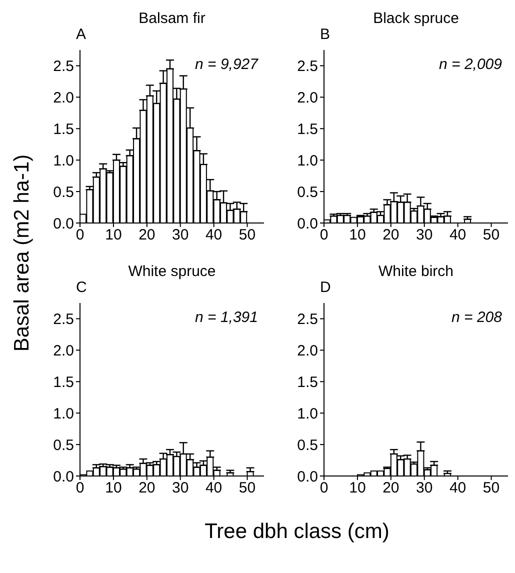 This screenshot has height=573, width=515. I want to click on chart-title: Balsam fir, so click(172, 18).